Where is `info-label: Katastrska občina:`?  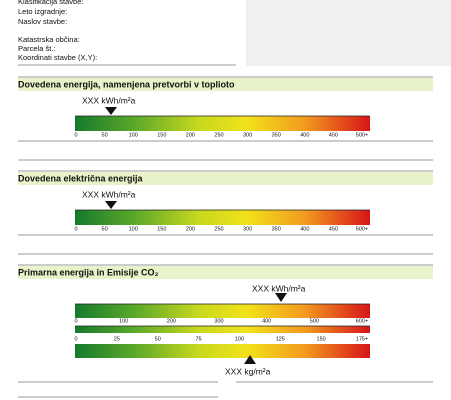 info-label: Katastrska občina: is located at coordinates (49, 39).